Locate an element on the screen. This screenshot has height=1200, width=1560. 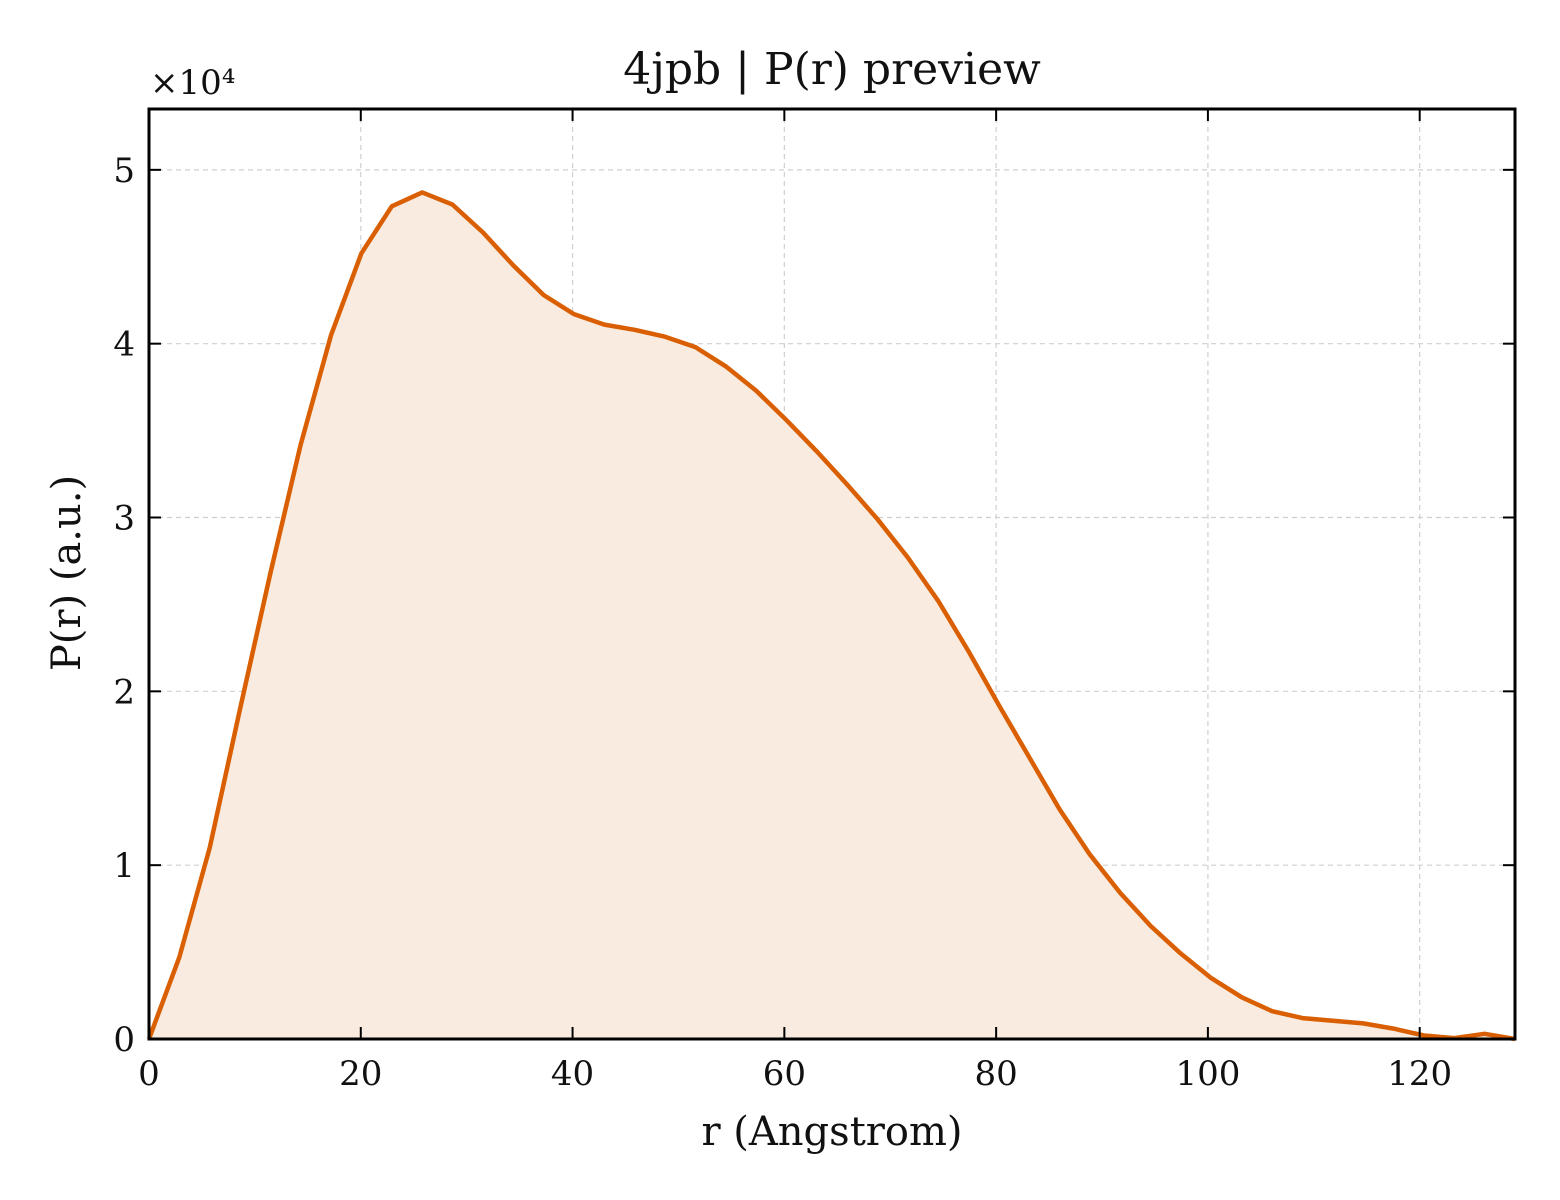
y-tick-label: 1 is located at coordinates (124, 866).